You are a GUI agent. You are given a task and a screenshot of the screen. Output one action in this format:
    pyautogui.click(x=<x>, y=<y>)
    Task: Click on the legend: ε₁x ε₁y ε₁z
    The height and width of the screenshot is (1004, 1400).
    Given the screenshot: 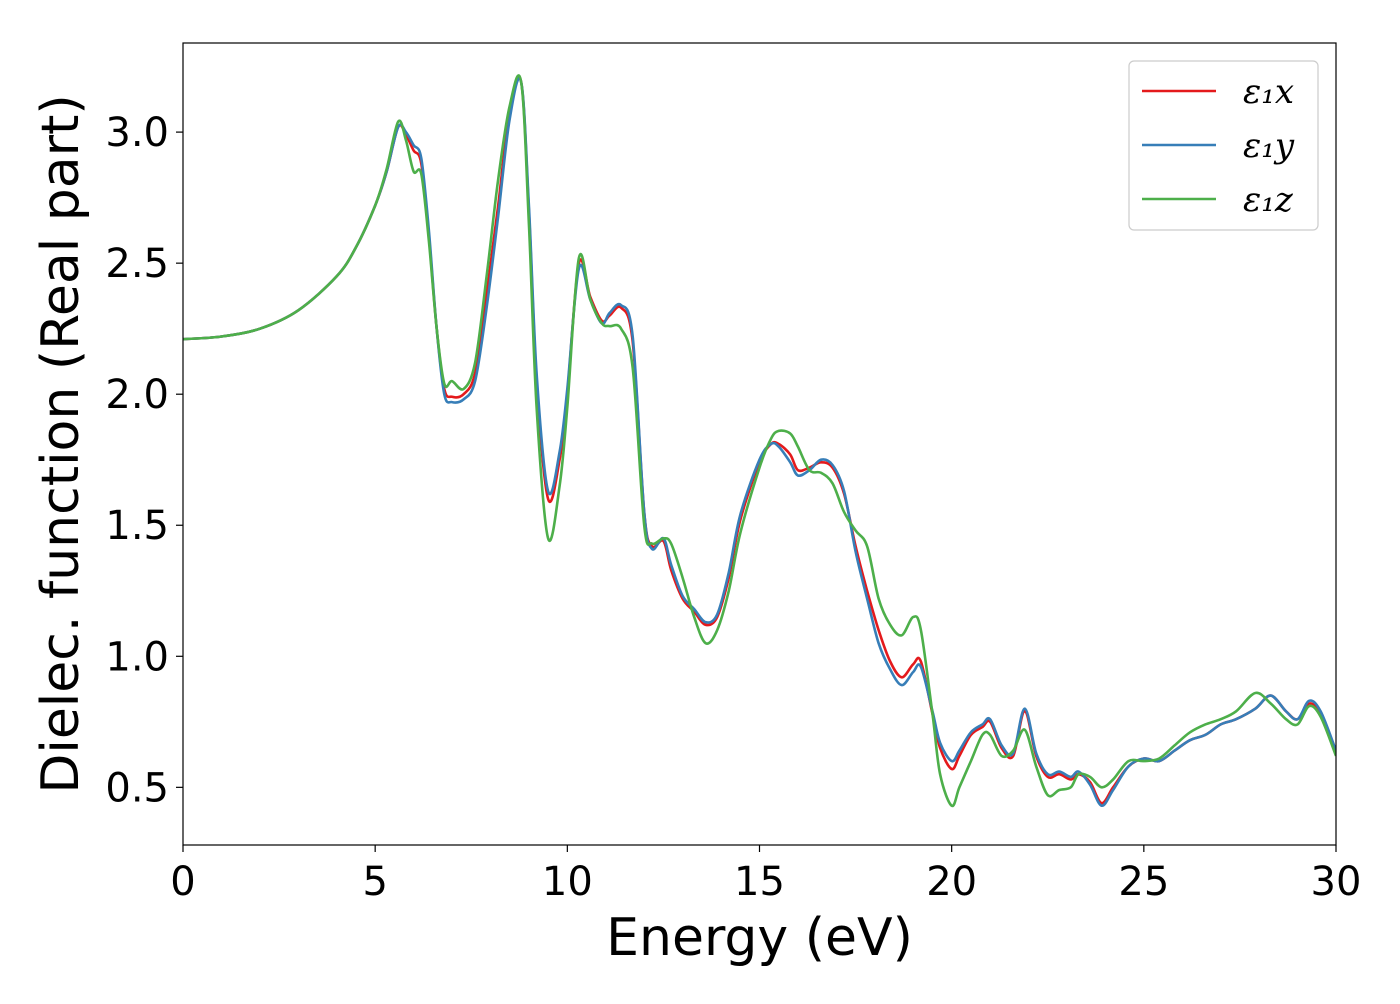 What is the action you would take?
    pyautogui.click(x=1223, y=145)
    